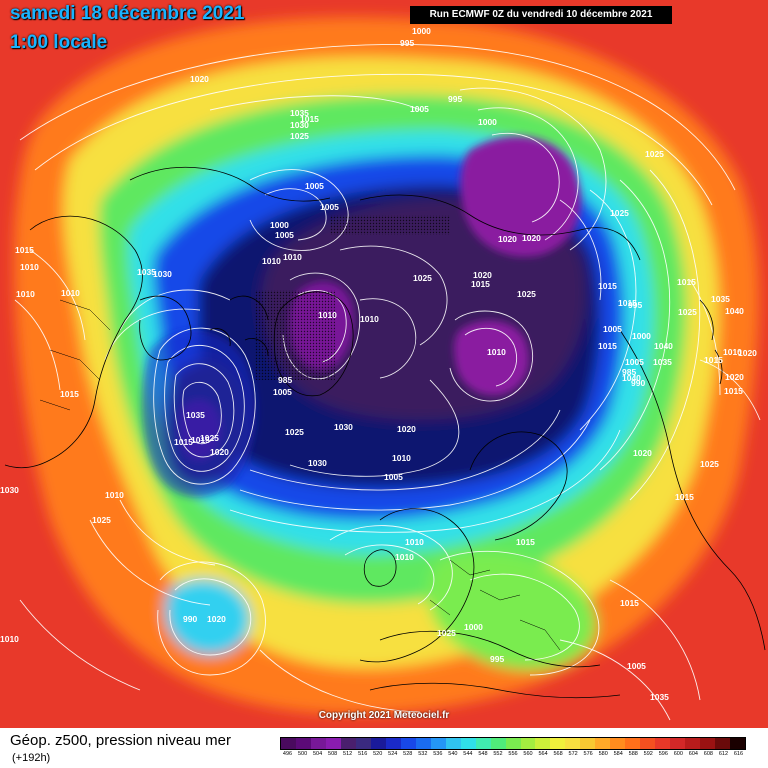 This screenshot has width=768, height=768. What do you see at coordinates (663, 754) in the screenshot?
I see `legend-value: 596` at bounding box center [663, 754].